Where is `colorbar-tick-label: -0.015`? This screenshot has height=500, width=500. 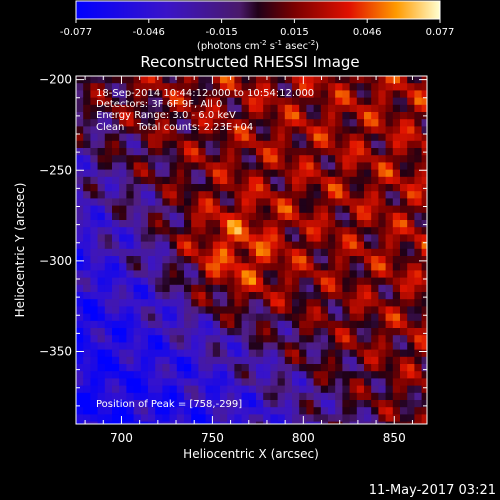
colorbar-tick-label: -0.015 is located at coordinates (221, 32).